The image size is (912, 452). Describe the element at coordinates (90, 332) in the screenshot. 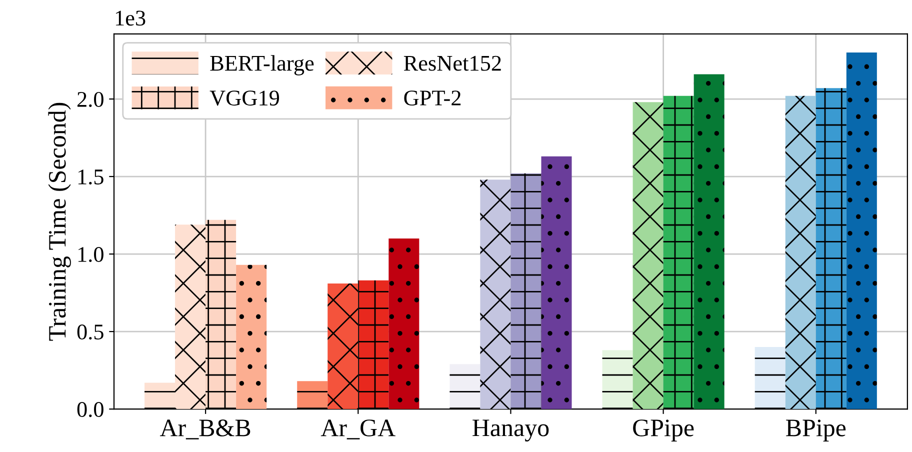

I see `y-tick-label: 0.5` at that location.